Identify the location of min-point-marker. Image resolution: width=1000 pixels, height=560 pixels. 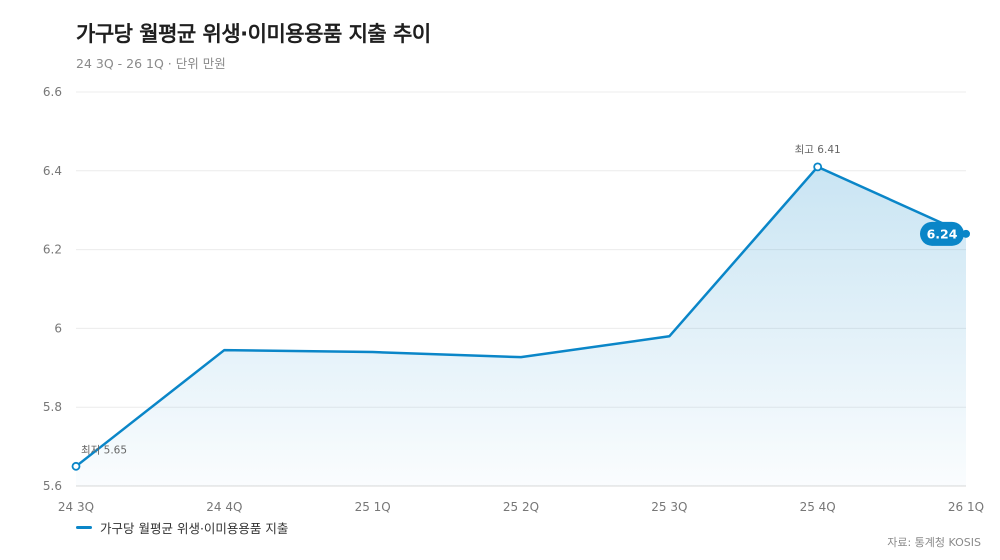
(76, 466).